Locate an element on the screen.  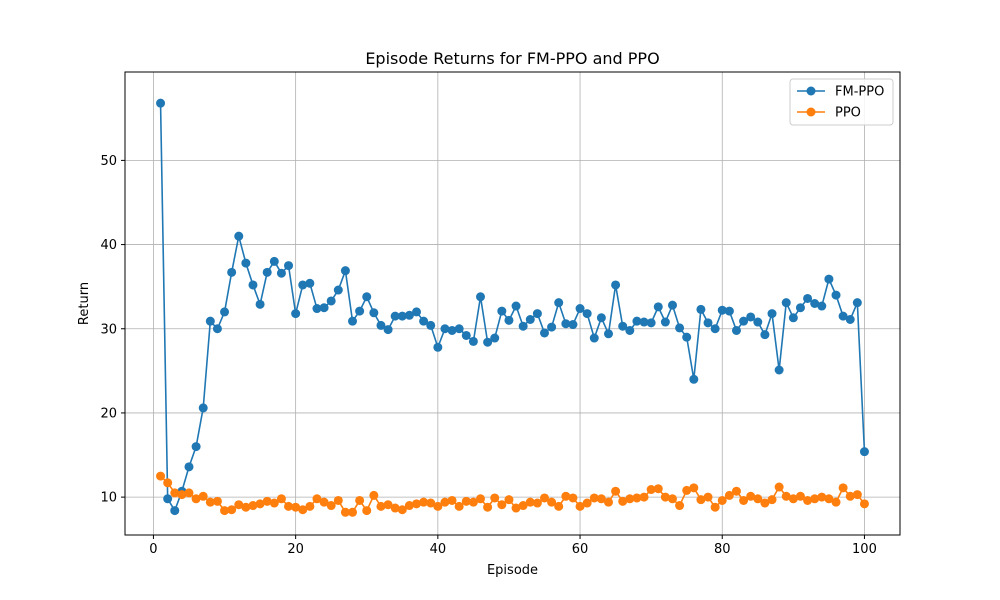
x-tick-label: 20 is located at coordinates (295, 549).